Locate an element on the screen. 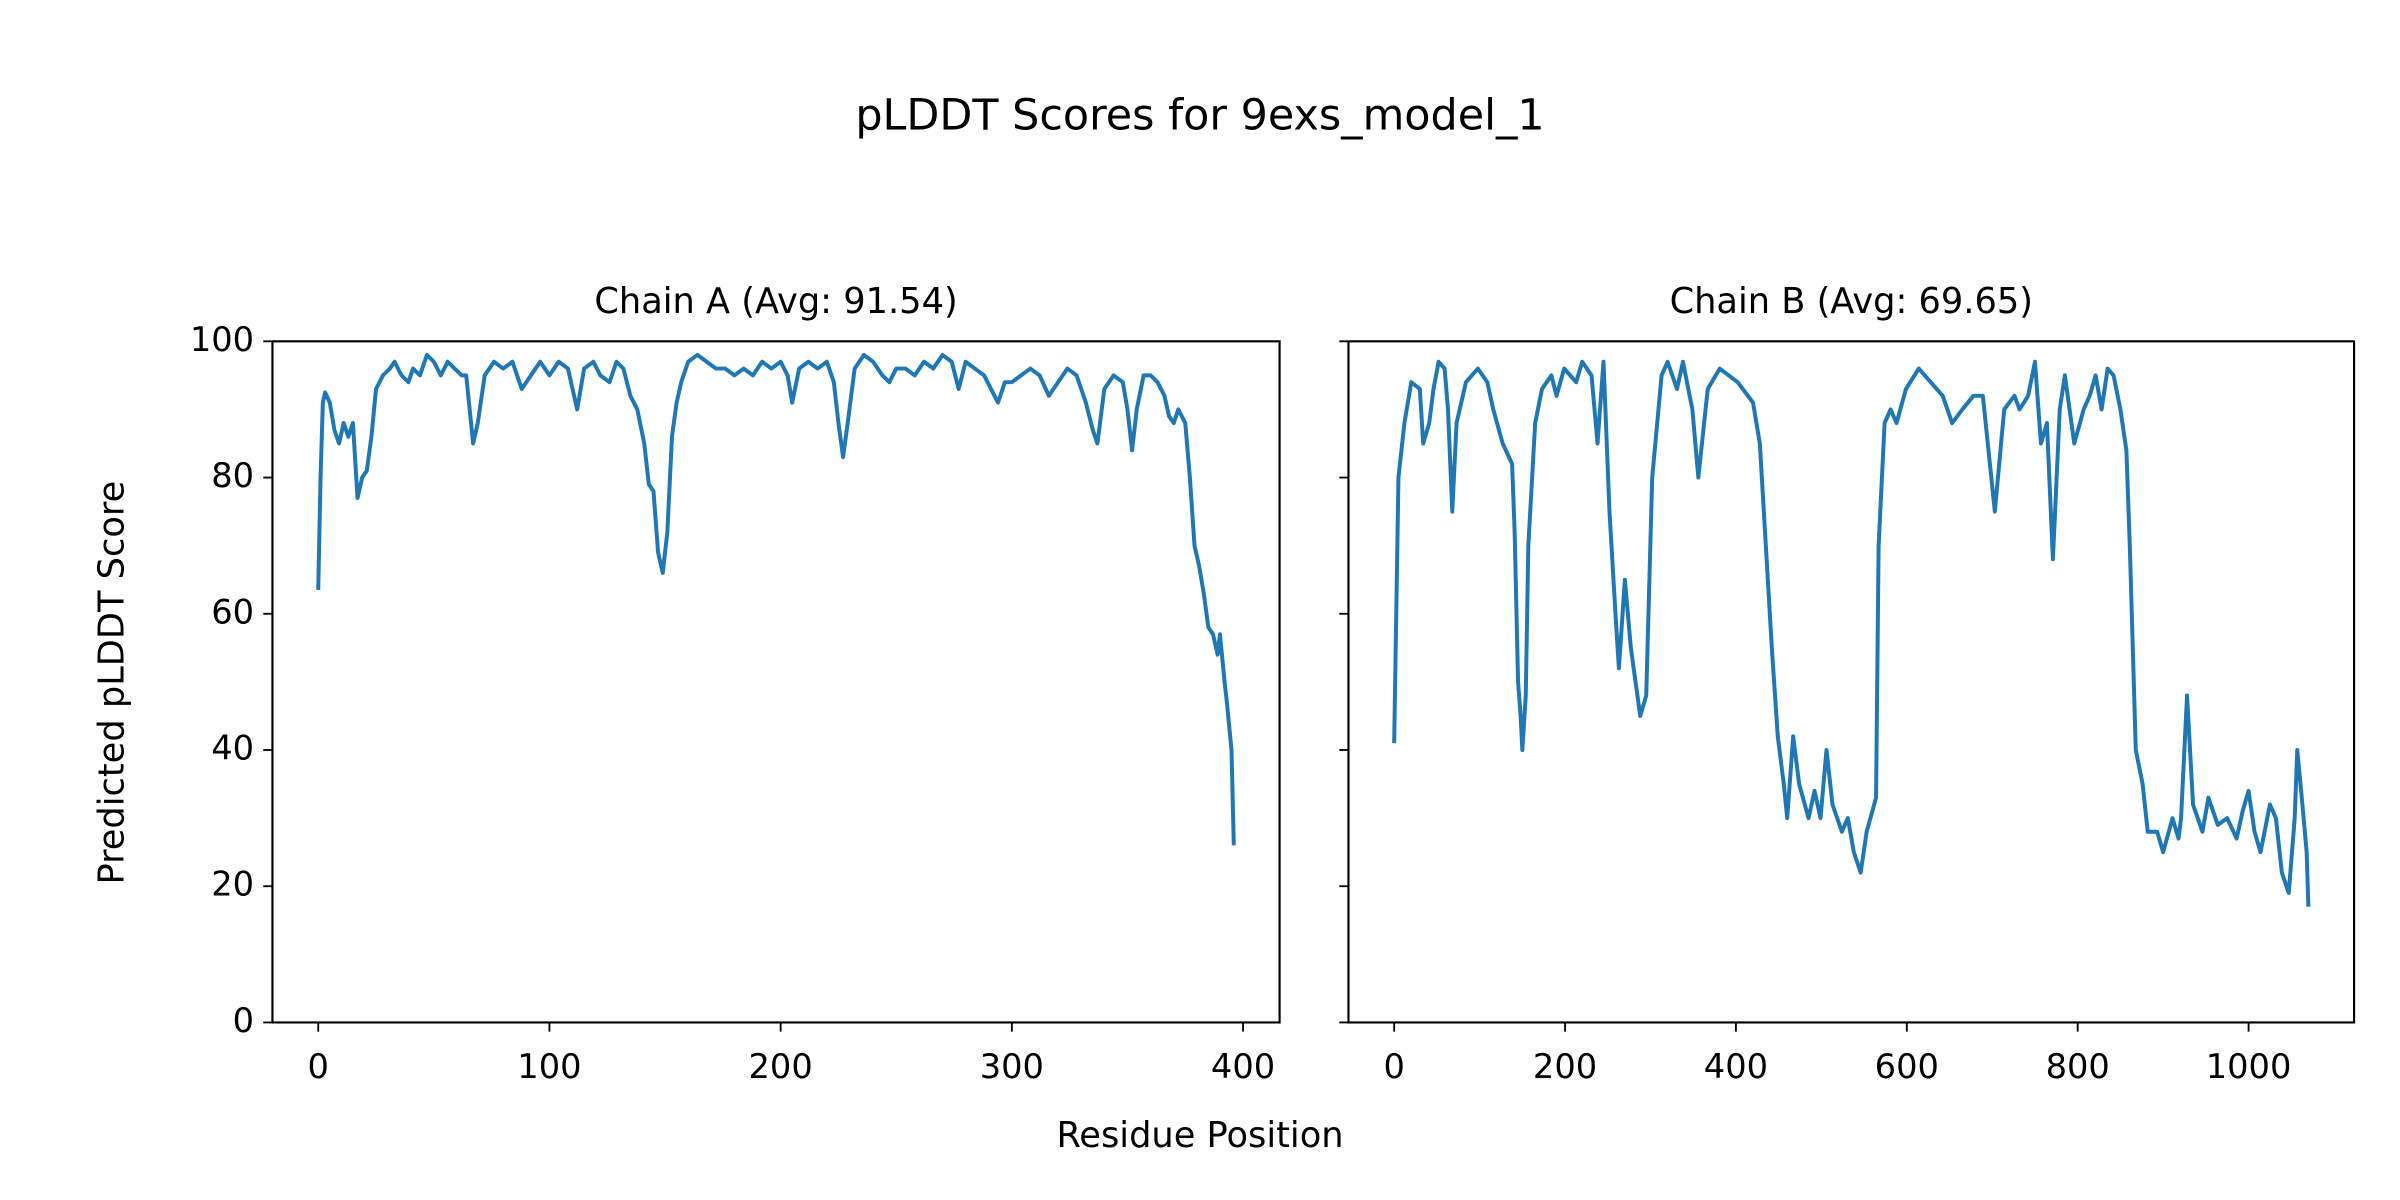  y-axis-label: Predicted pLDDT Score is located at coordinates (111, 683).